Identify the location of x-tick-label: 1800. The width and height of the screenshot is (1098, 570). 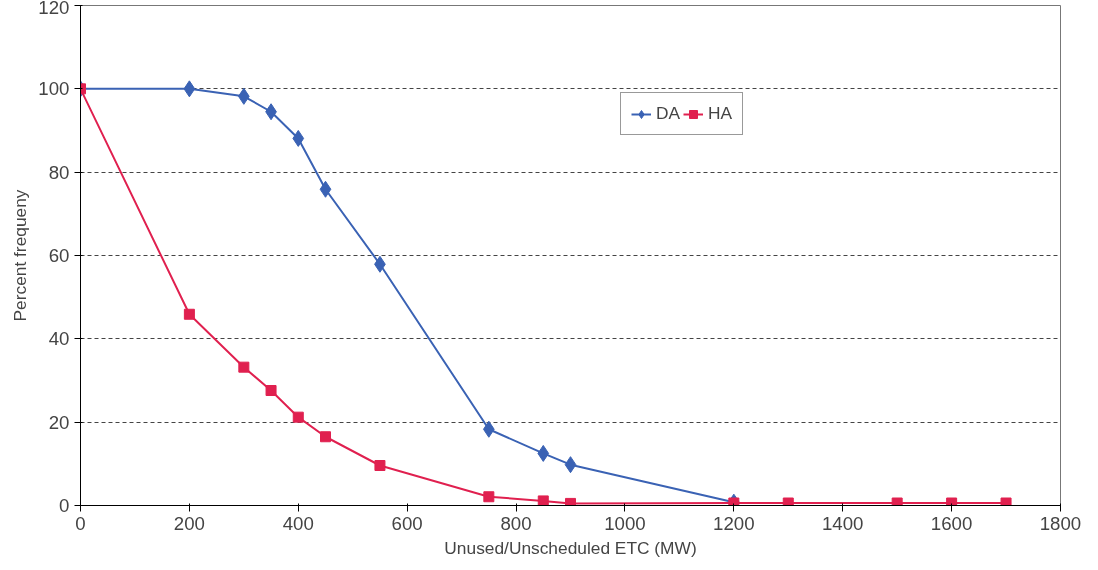
(1060, 523).